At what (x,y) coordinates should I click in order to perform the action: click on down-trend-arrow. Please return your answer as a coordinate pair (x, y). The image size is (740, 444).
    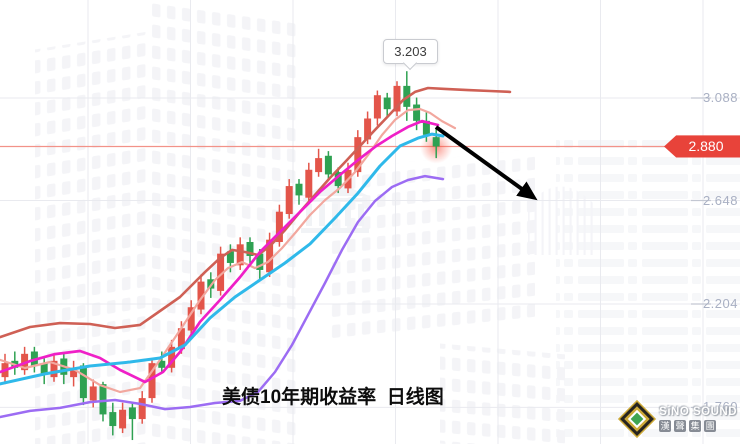
    Looking at the image, I should click on (486, 163).